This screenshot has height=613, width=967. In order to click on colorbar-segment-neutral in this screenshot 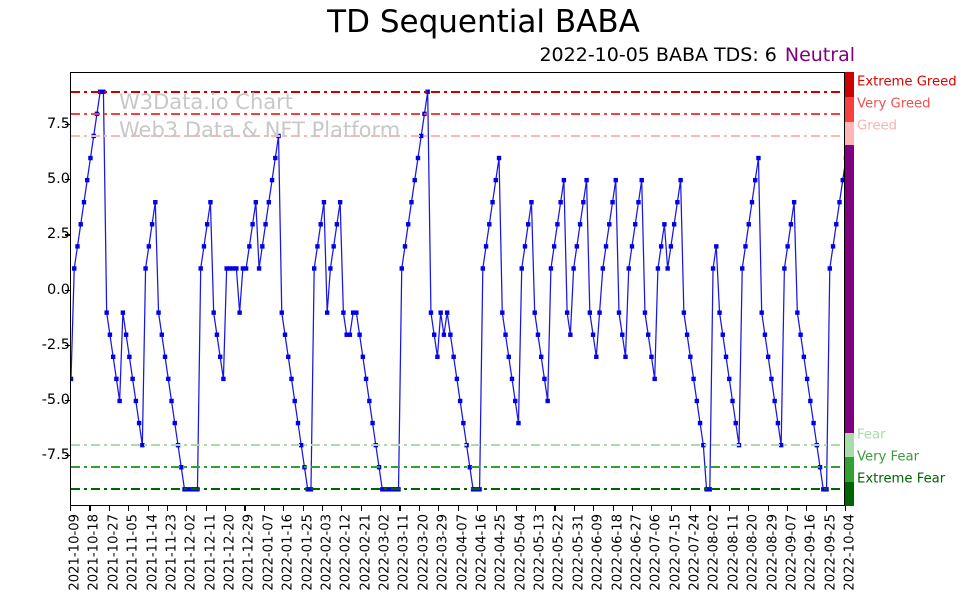, I will do `click(849, 289)`.